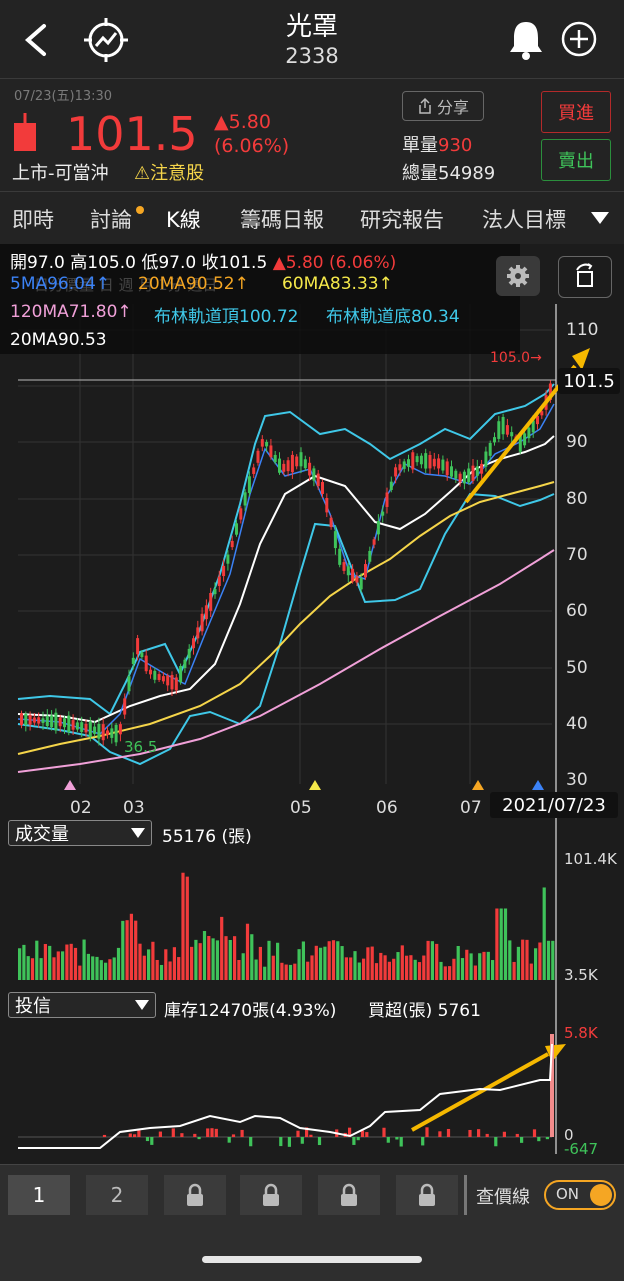 This screenshot has height=1281, width=624. What do you see at coordinates (82, 1005) in the screenshot?
I see `investor-selector: 投信` at bounding box center [82, 1005].